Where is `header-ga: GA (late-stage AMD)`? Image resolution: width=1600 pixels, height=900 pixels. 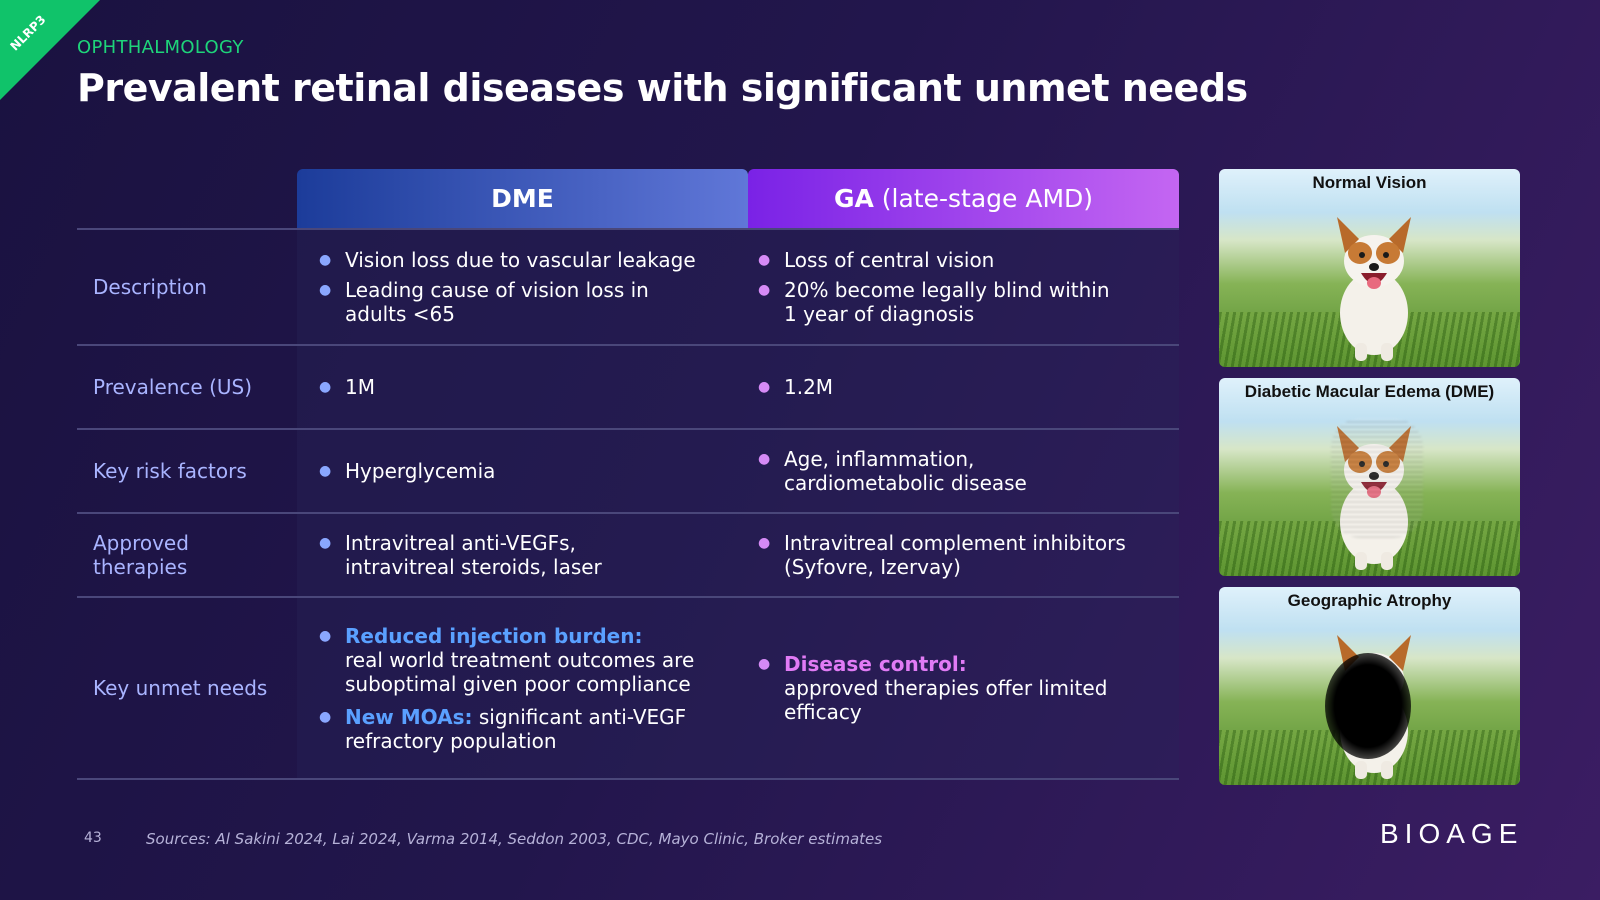 header-ga: GA (late-stage AMD) is located at coordinates (963, 198).